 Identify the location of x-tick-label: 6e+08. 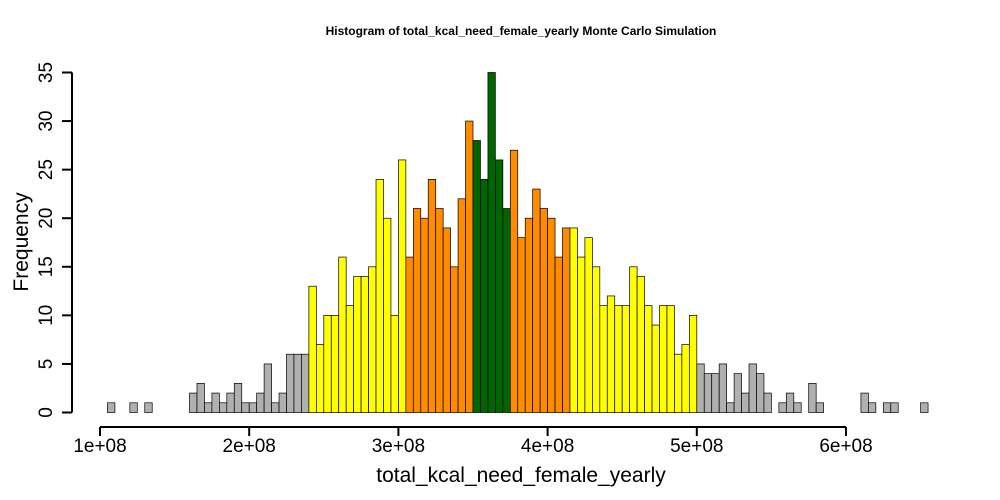
(845, 446).